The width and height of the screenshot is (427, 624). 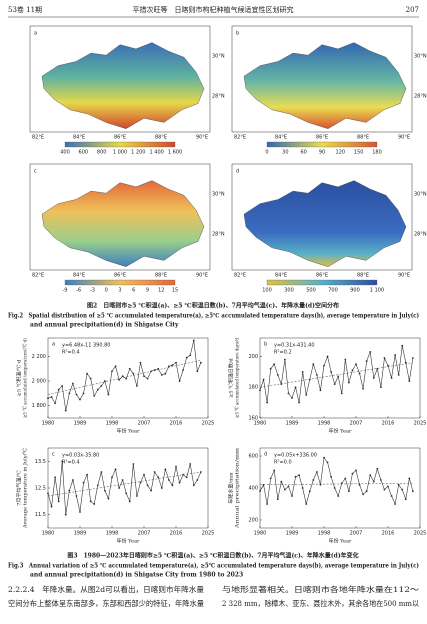 What do you see at coordinates (285, 153) in the screenshot?
I see `colorbar-label: 30` at bounding box center [285, 153].